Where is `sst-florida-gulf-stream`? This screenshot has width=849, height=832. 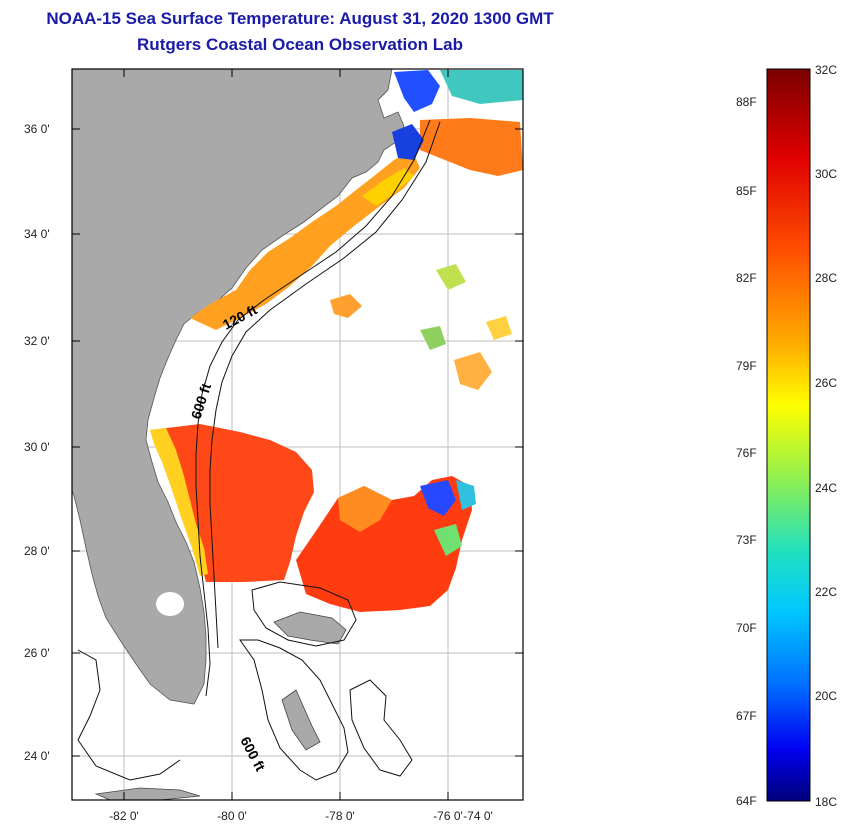
sst-florida-gulf-stream is located at coordinates (232, 503).